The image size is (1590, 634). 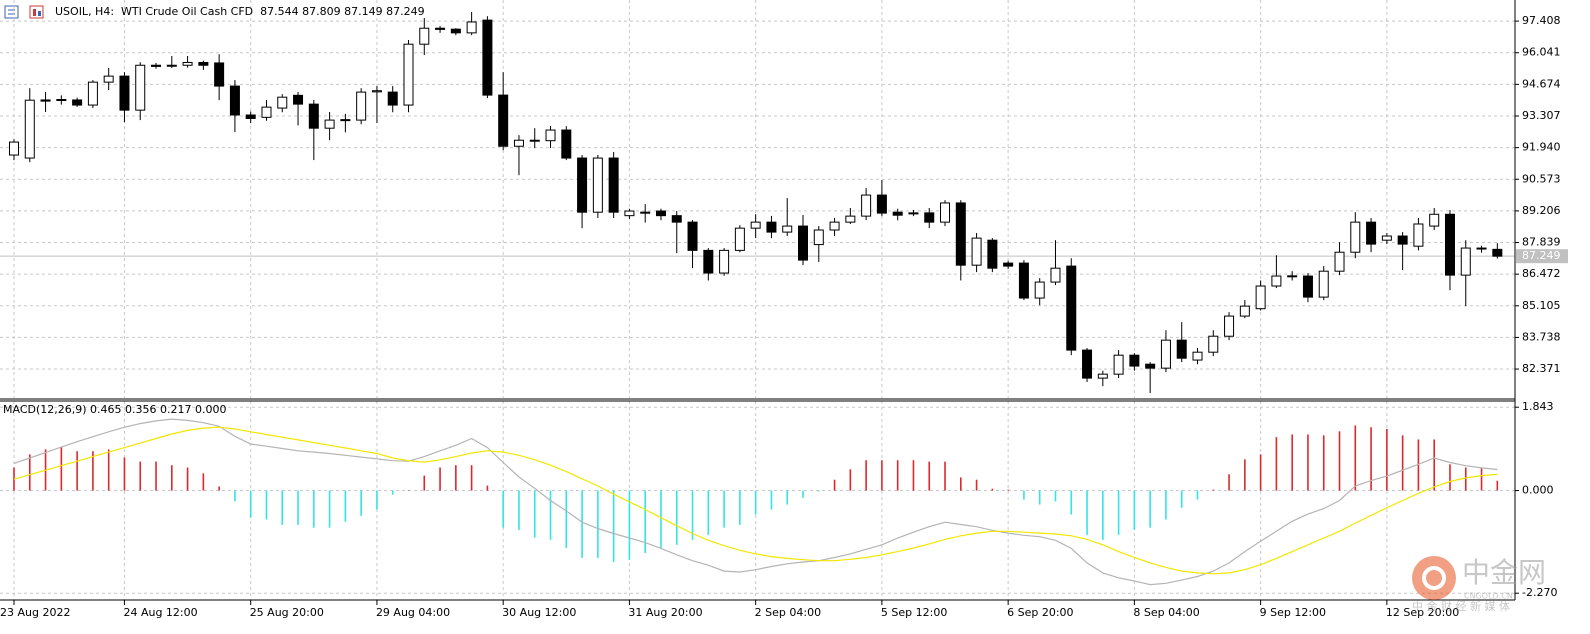 What do you see at coordinates (1422, 612) in the screenshot?
I see `x-tick-label: 12 Sep 20:00` at bounding box center [1422, 612].